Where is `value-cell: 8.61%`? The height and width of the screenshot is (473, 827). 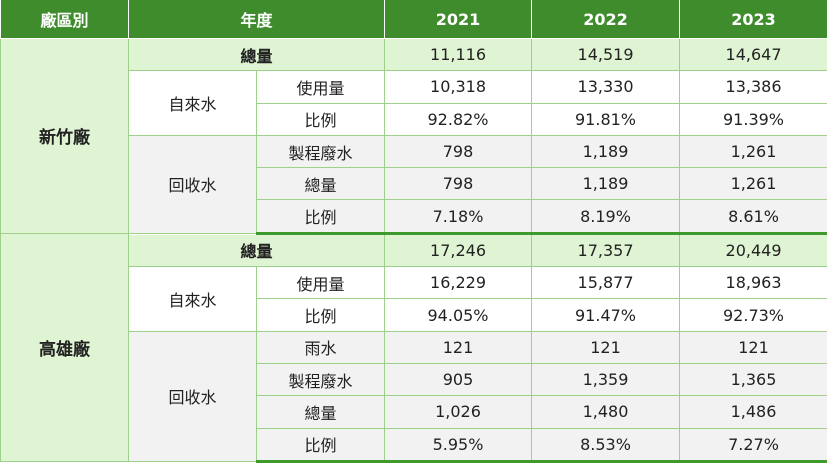 value-cell: 8.61% is located at coordinates (753, 217).